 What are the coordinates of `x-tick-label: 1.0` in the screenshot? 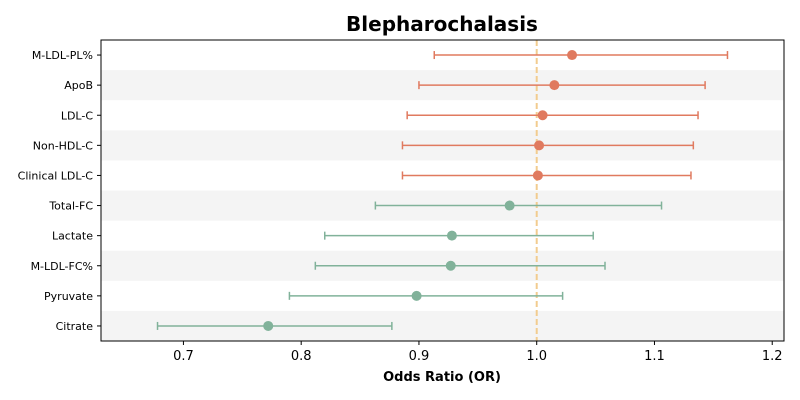 It's located at (536, 356).